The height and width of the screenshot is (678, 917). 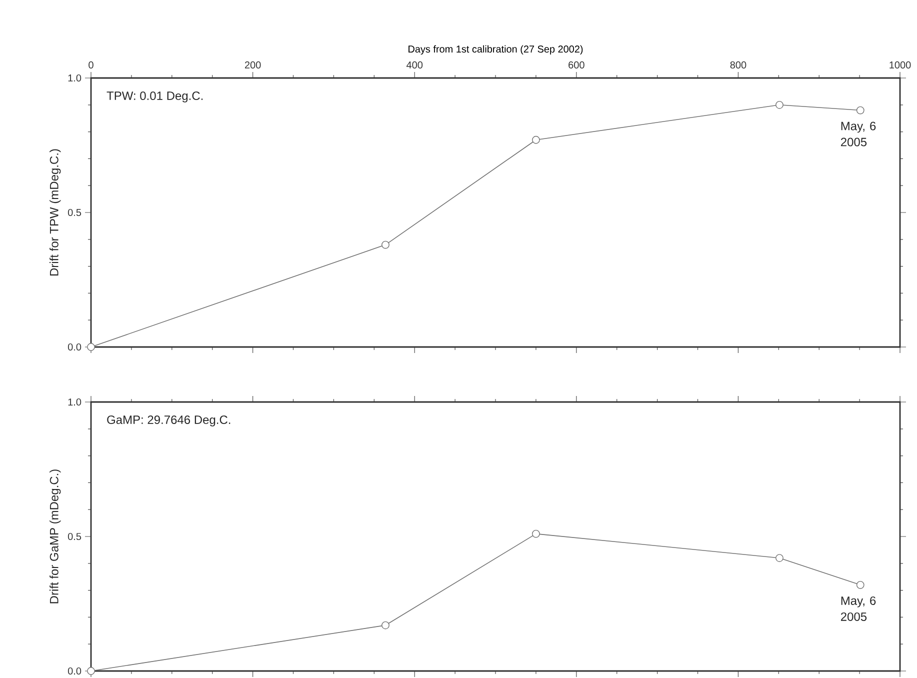 What do you see at coordinates (252, 64) in the screenshot?
I see `x-tick-label: 200` at bounding box center [252, 64].